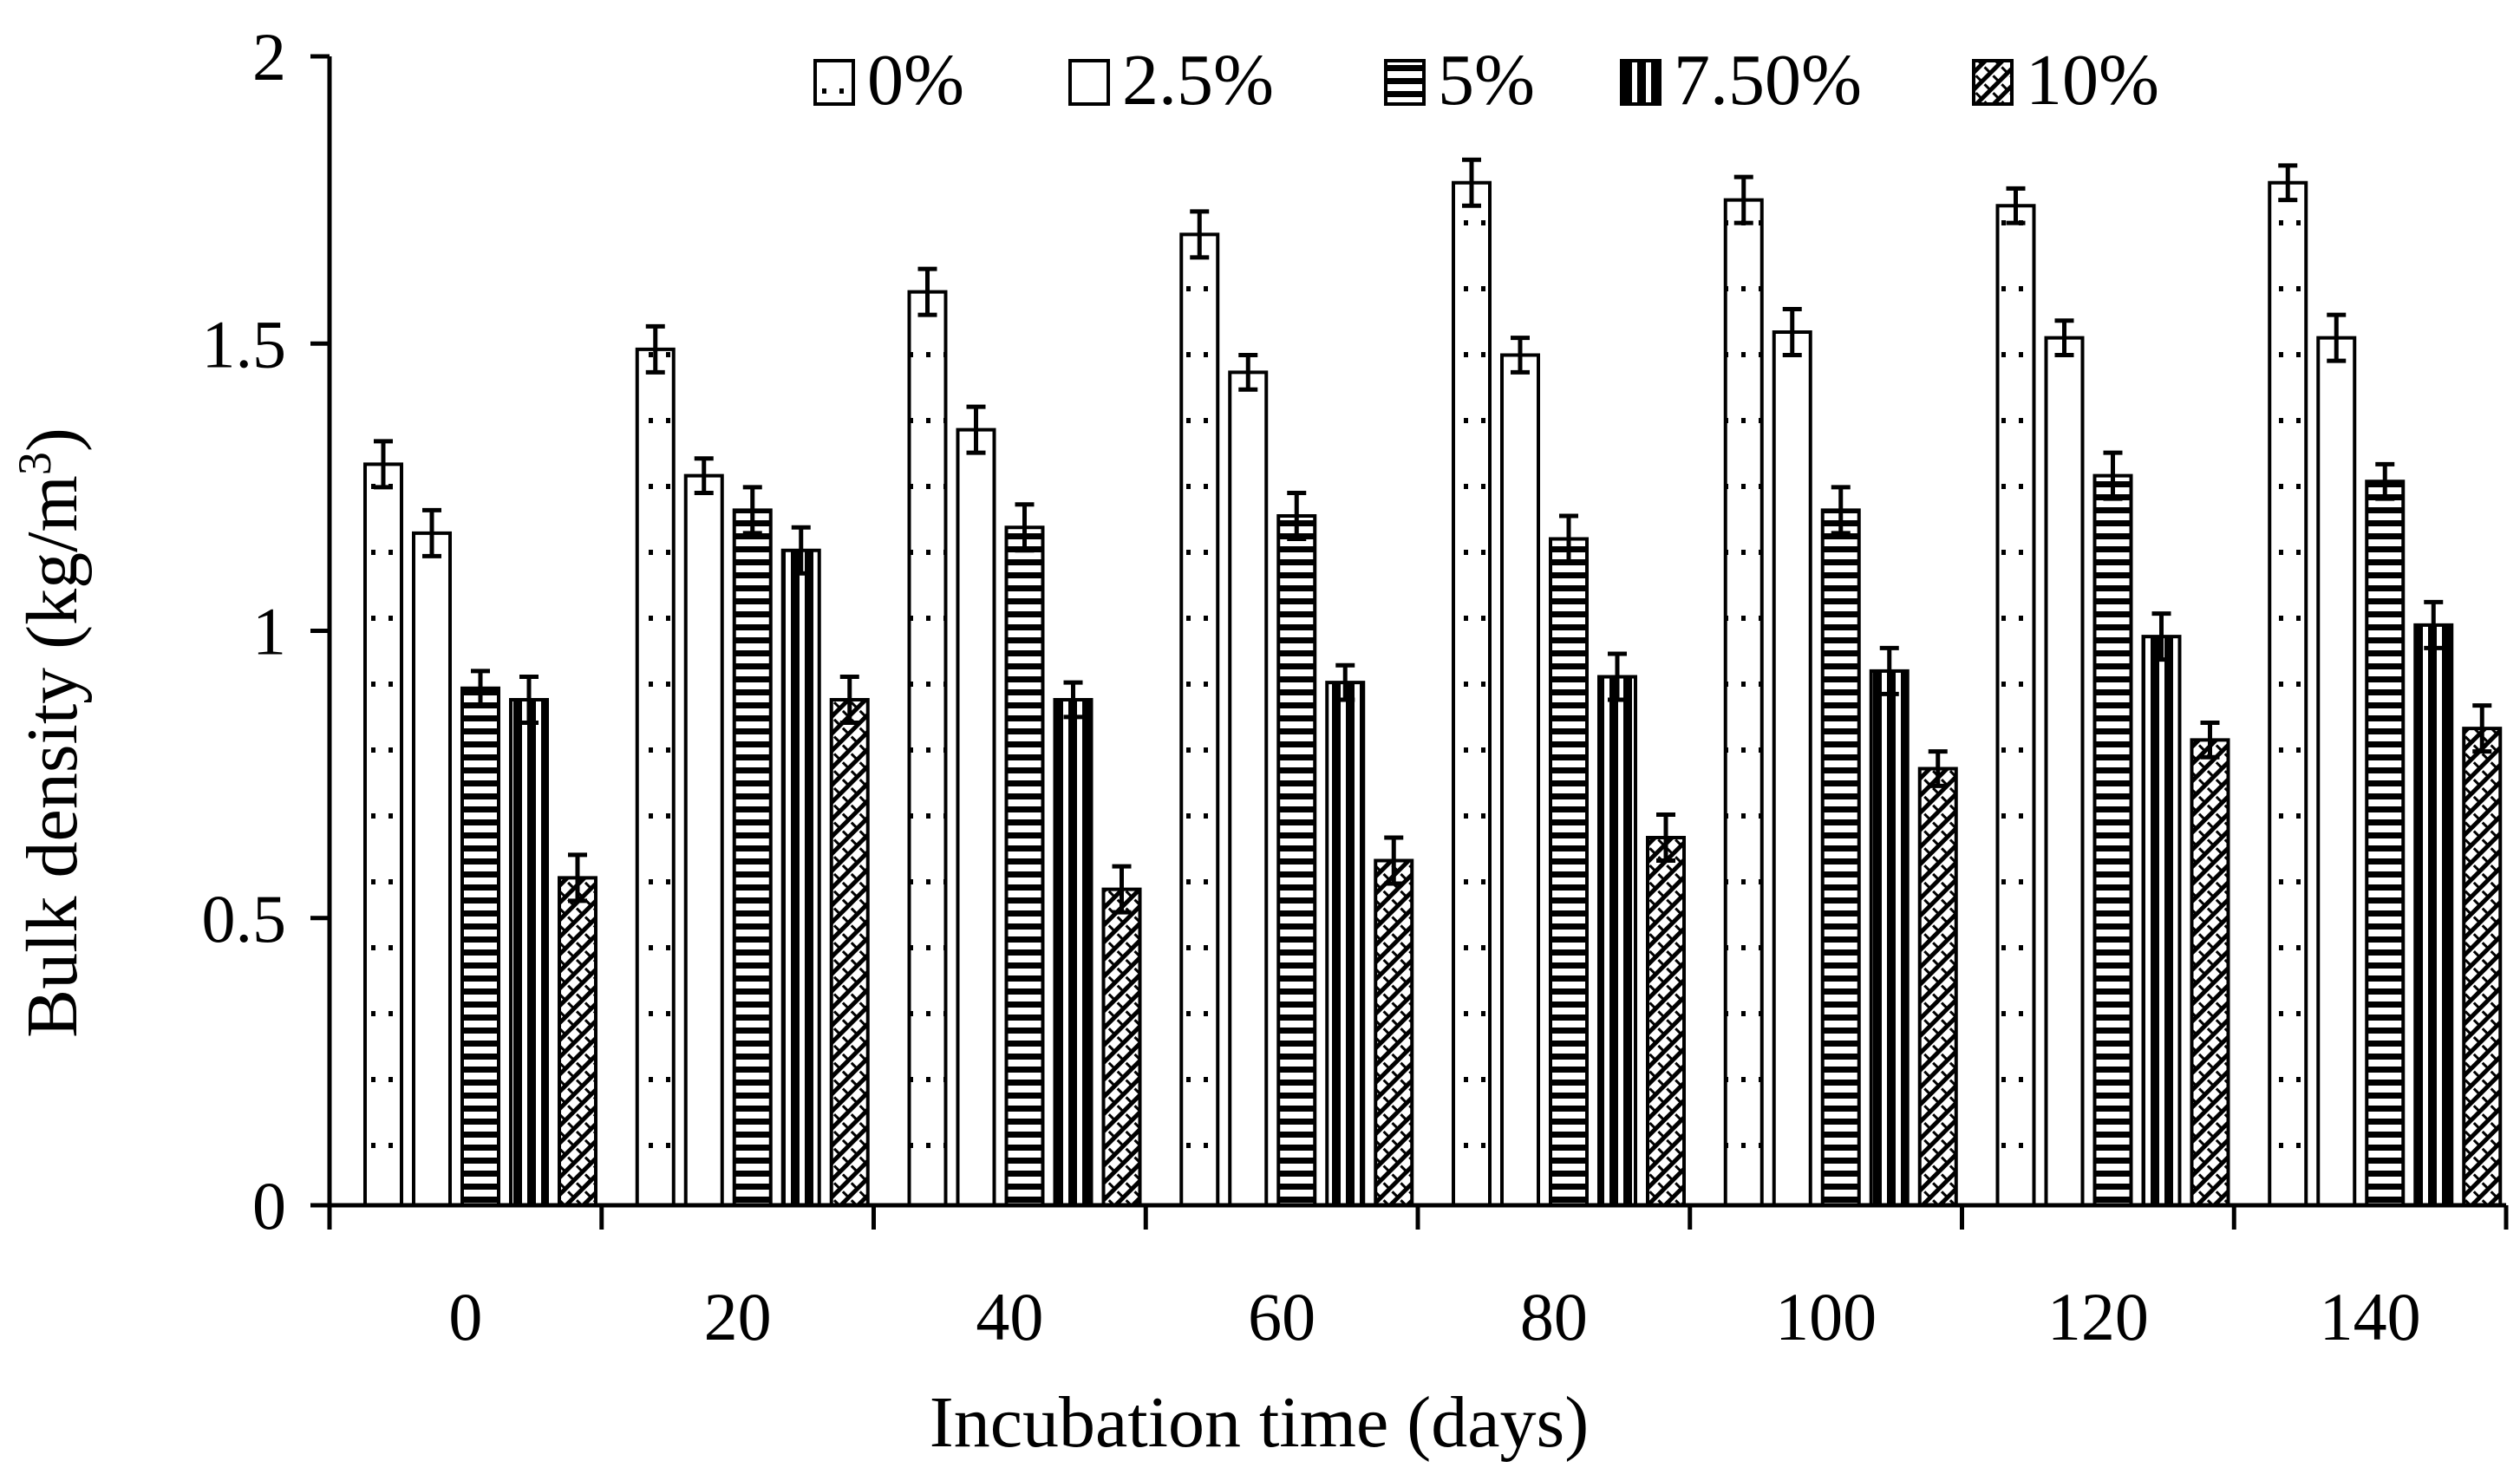  Describe the element at coordinates (2370, 1316) in the screenshot. I see `x-tick-label: 140` at that location.